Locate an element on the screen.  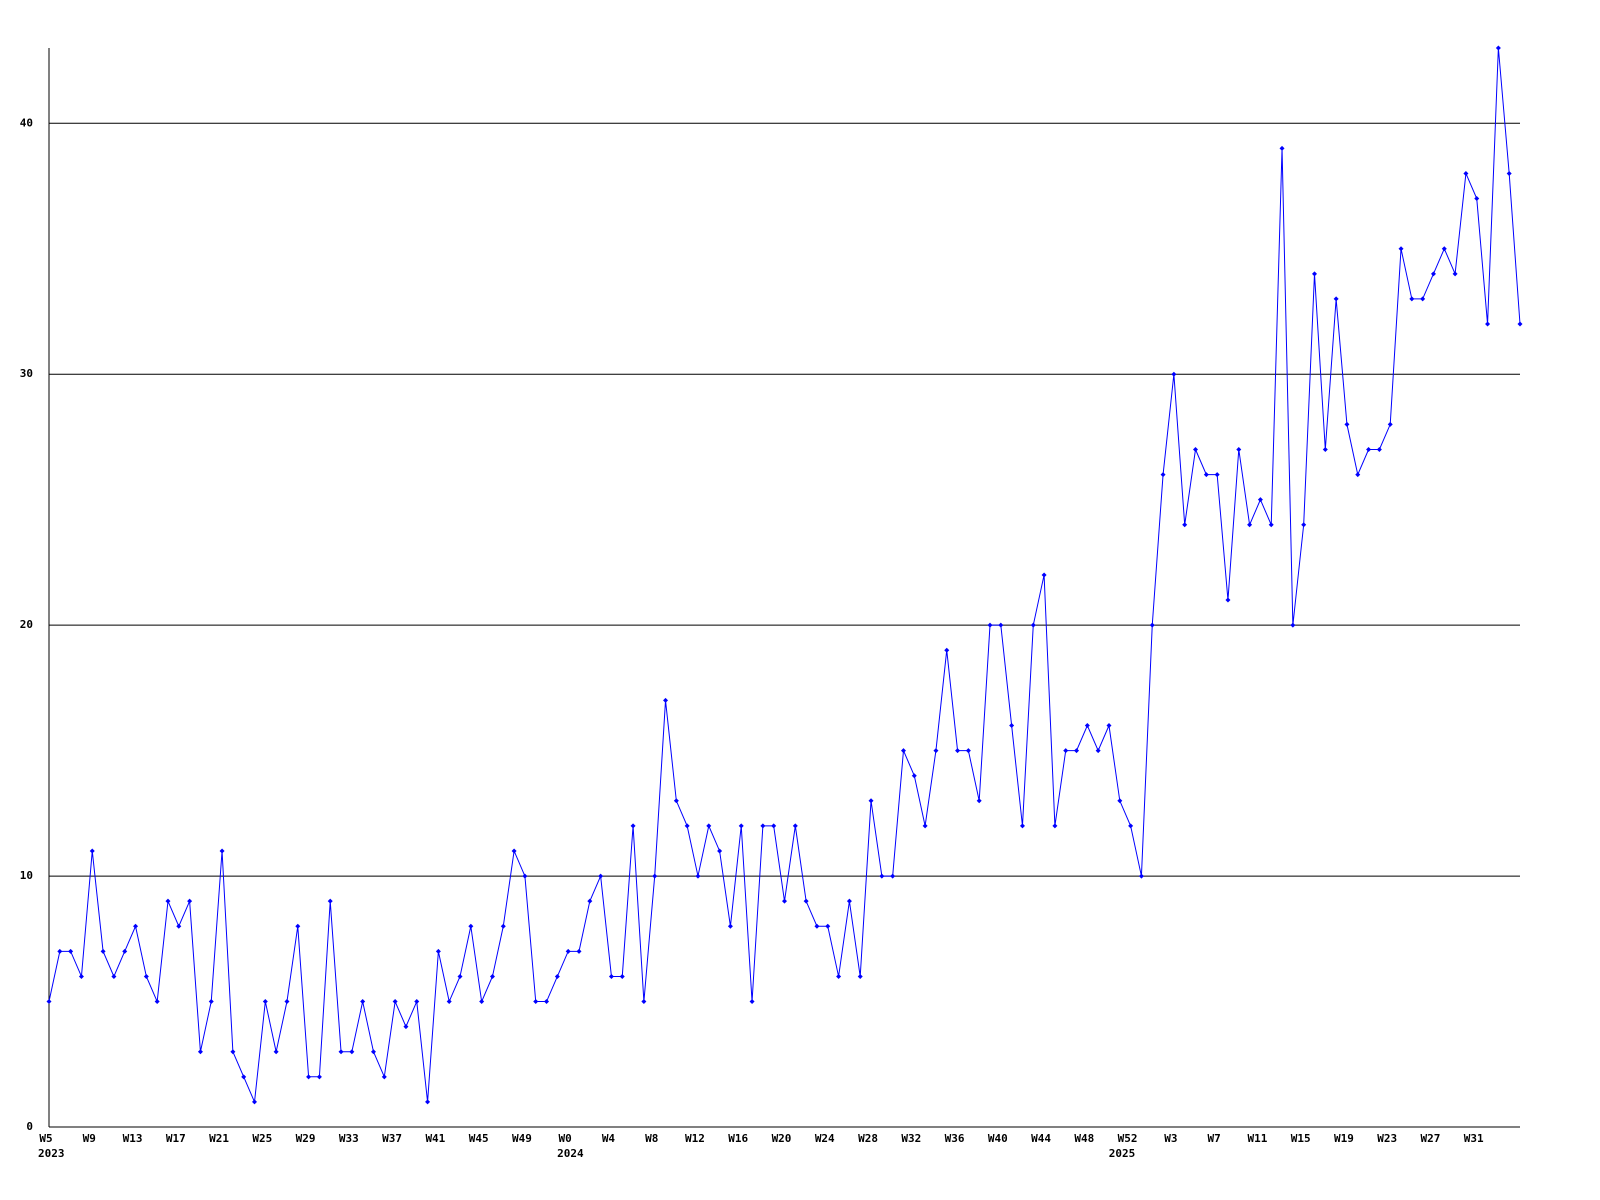
y-tick-label: 10 is located at coordinates (26, 875).